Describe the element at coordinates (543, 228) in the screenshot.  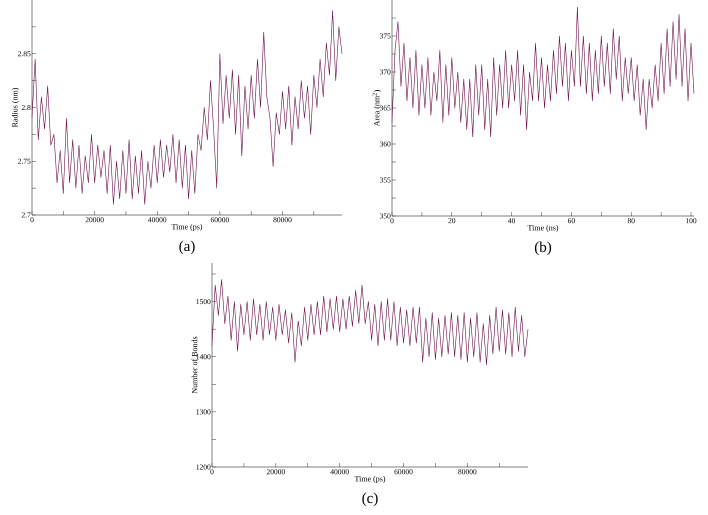
I see `x-axis-title: Time (ns)` at that location.